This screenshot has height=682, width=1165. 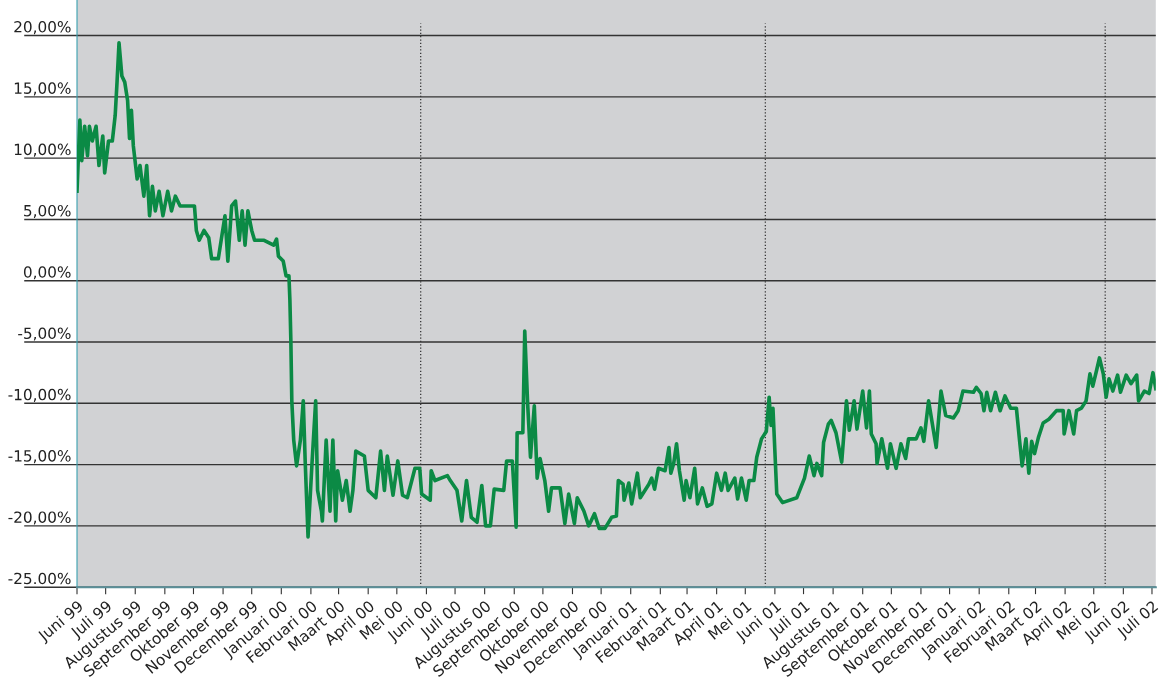 What do you see at coordinates (39, 518) in the screenshot?
I see `y-tick-label: -20,00%` at bounding box center [39, 518].